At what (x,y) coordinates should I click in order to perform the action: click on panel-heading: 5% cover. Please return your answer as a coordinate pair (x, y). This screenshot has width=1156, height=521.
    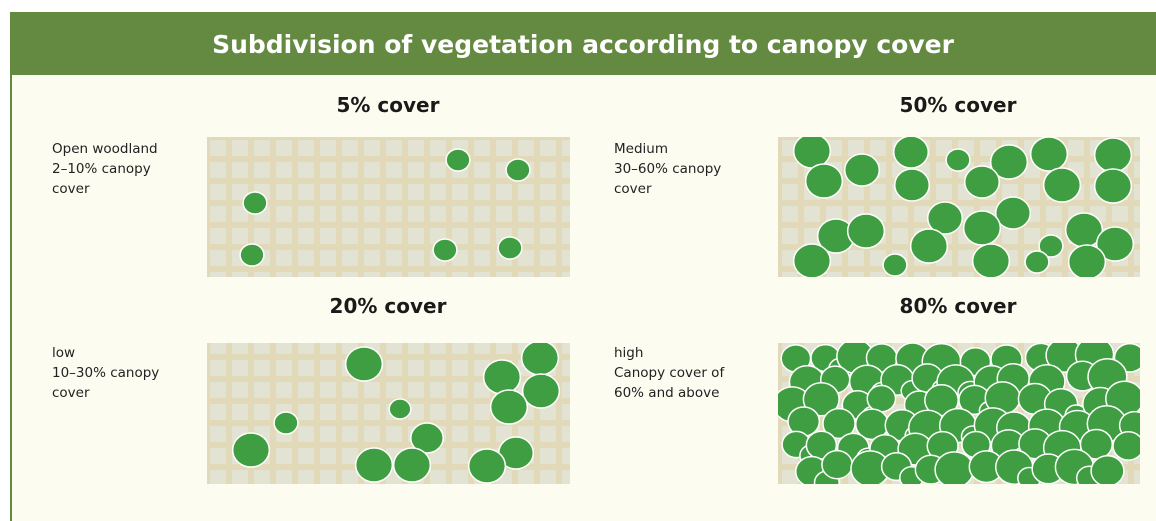
    Looking at the image, I should click on (388, 105).